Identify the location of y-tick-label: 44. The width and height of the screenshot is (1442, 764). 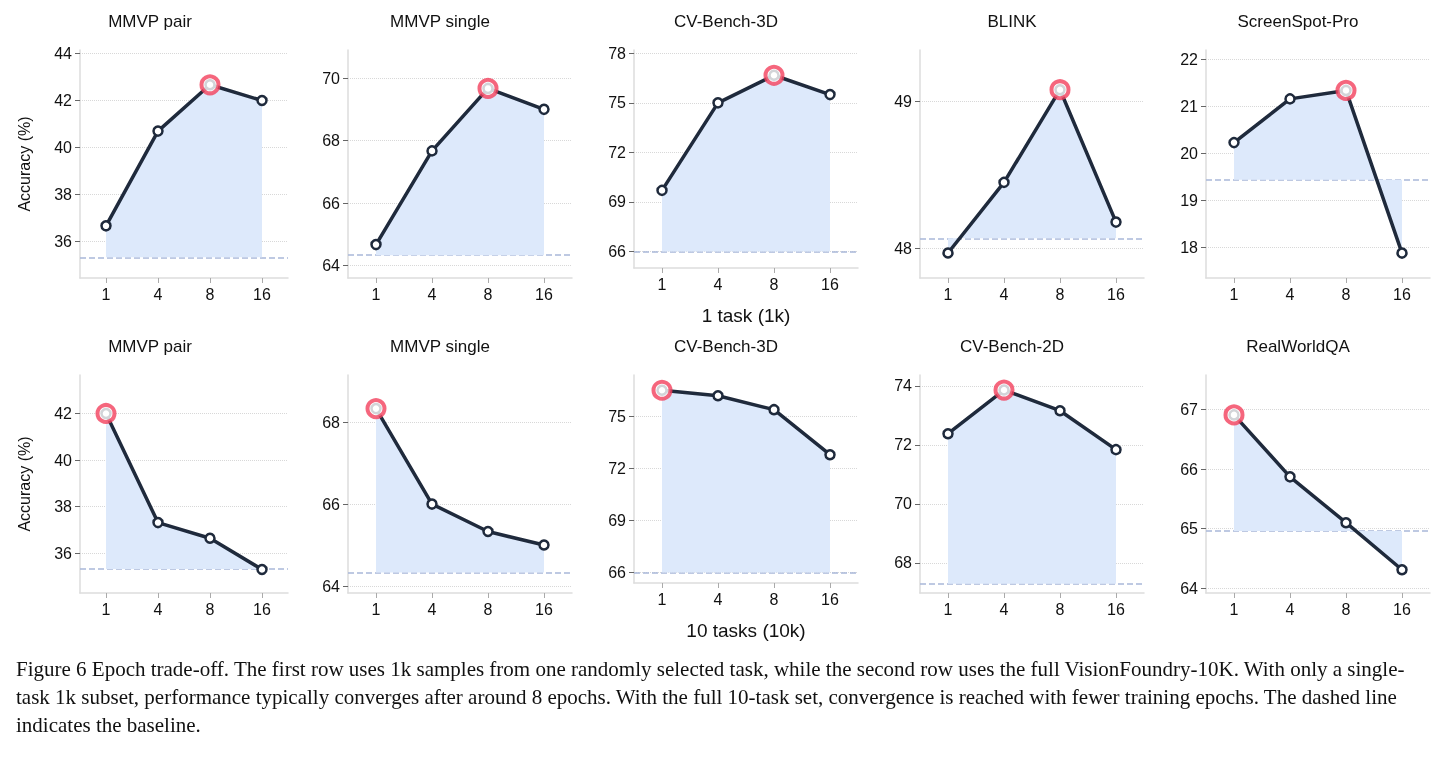
(63, 54).